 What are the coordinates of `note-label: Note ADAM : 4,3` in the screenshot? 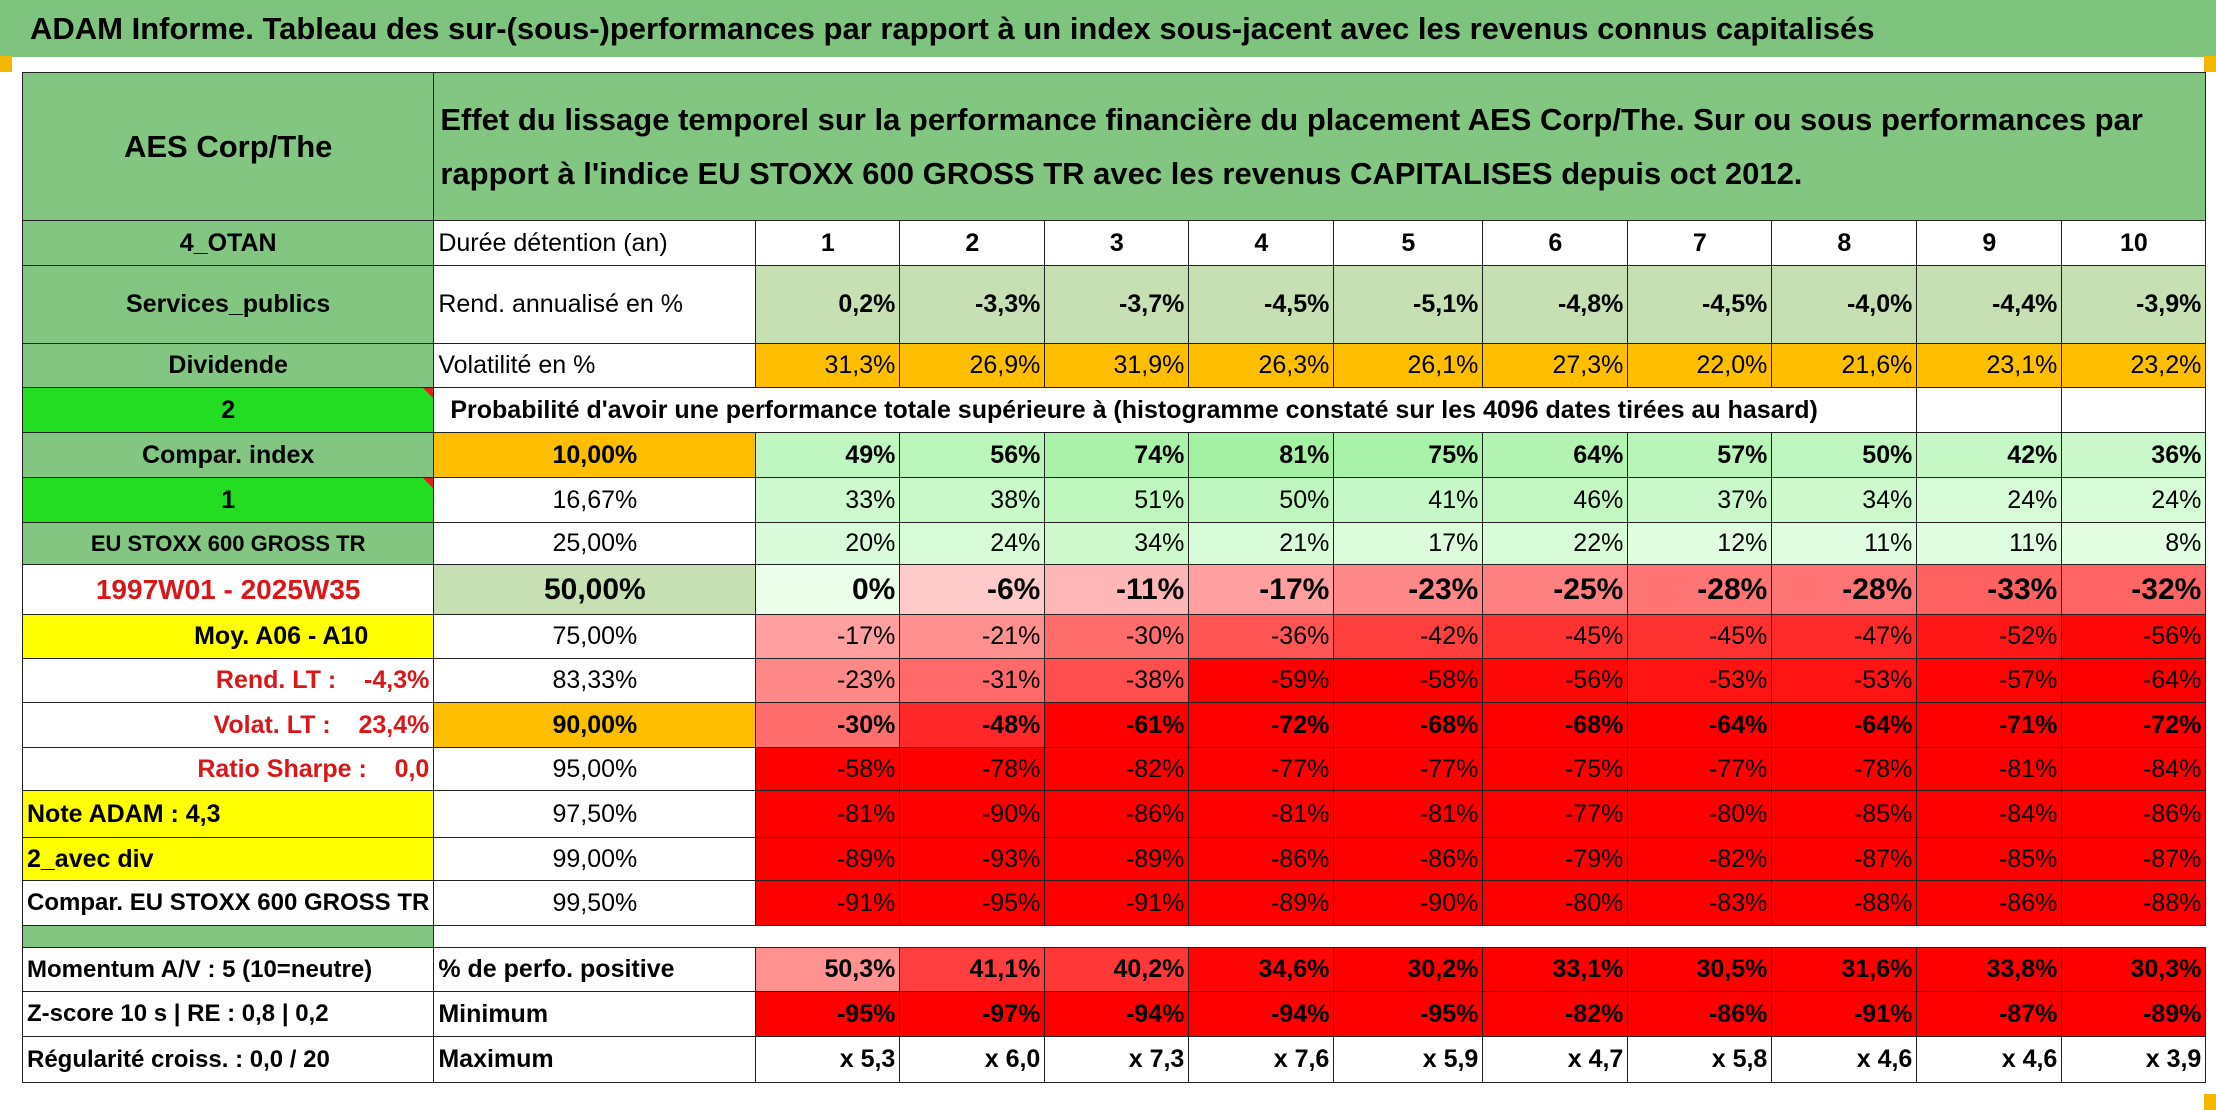 It's located at (228, 814).